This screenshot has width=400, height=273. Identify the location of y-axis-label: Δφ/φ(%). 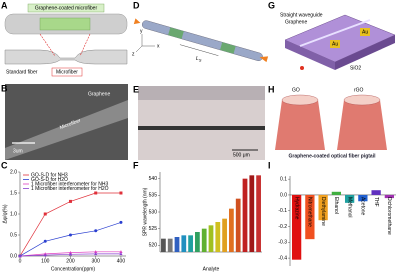
(5, 213).